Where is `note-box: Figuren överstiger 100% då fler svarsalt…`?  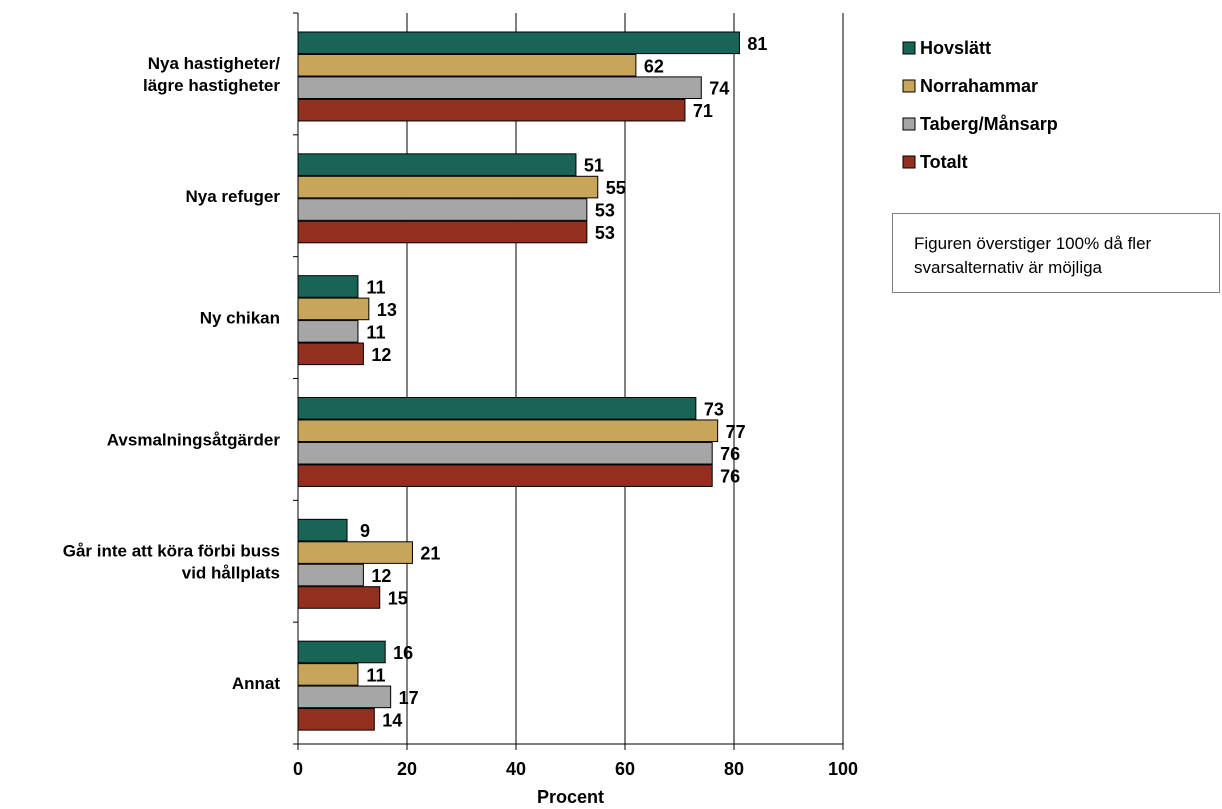
note-box: Figuren överstiger 100% då fler svarsalt… is located at coordinates (1056, 253).